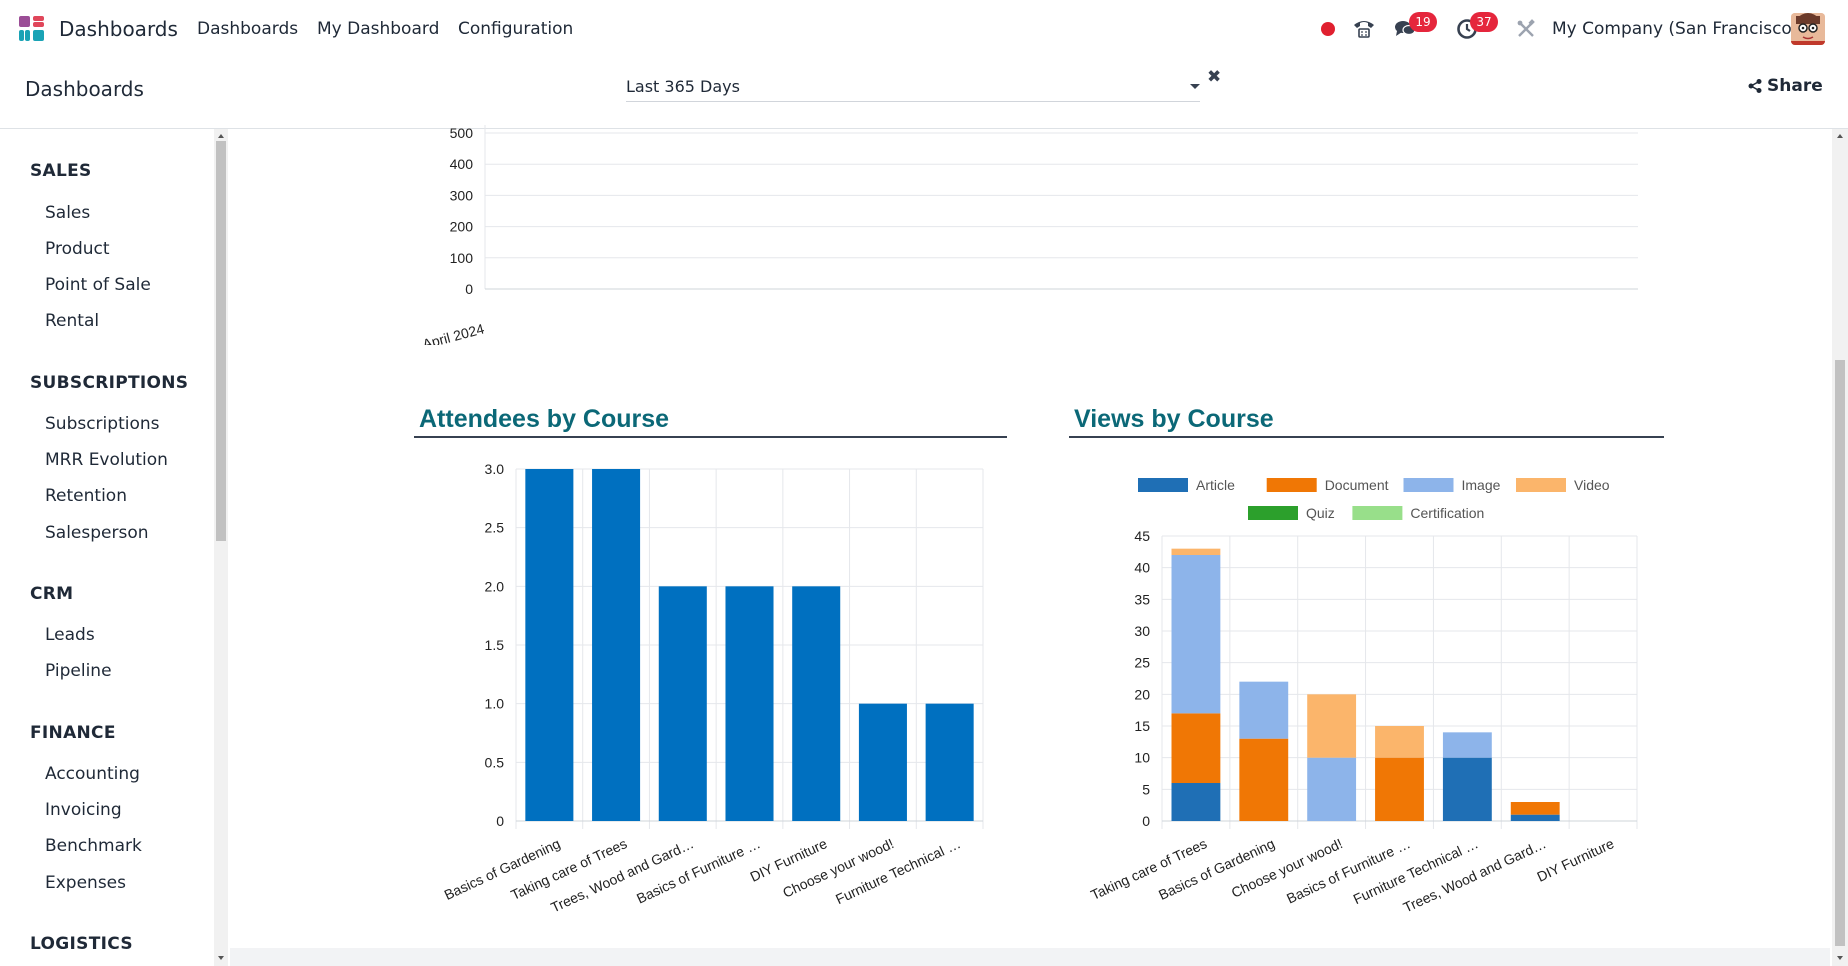  Describe the element at coordinates (84, 89) in the screenshot. I see `page-title: Dashboards` at that location.